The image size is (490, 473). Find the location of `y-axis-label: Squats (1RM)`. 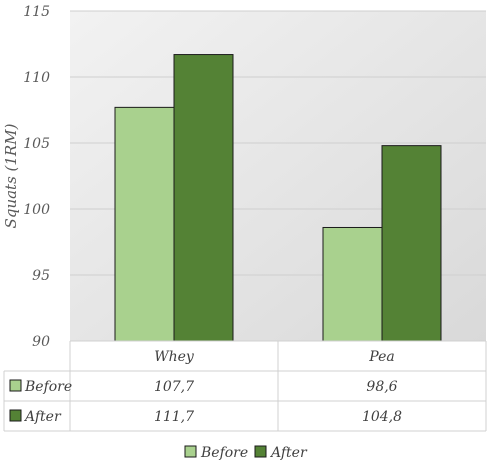

y-axis-label: Squats (1RM) is located at coordinates (11, 175).